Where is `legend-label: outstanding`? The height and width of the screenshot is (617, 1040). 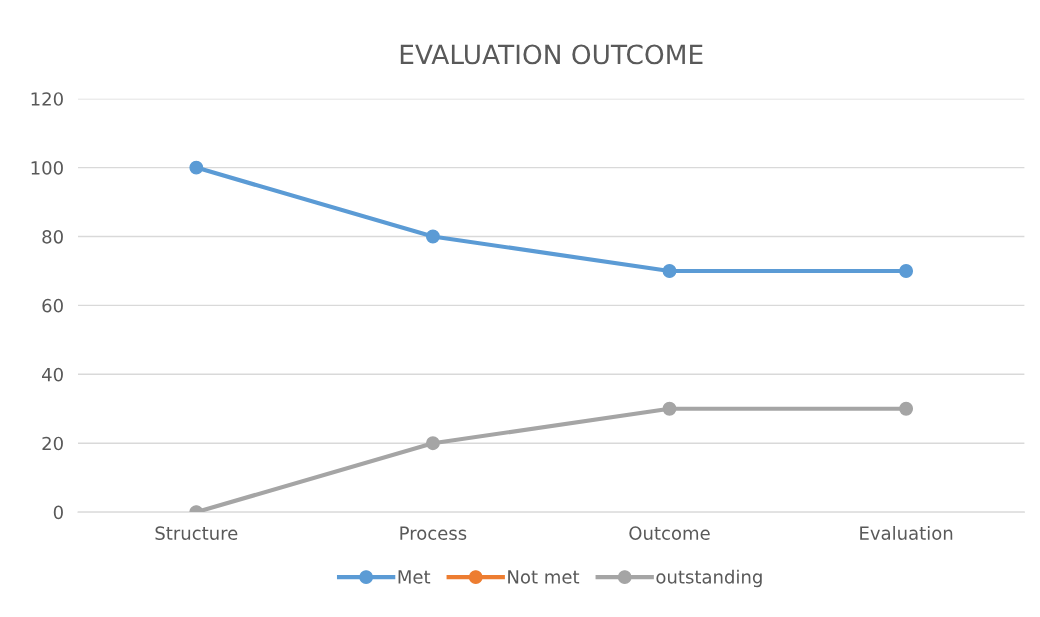 legend-label: outstanding is located at coordinates (709, 578).